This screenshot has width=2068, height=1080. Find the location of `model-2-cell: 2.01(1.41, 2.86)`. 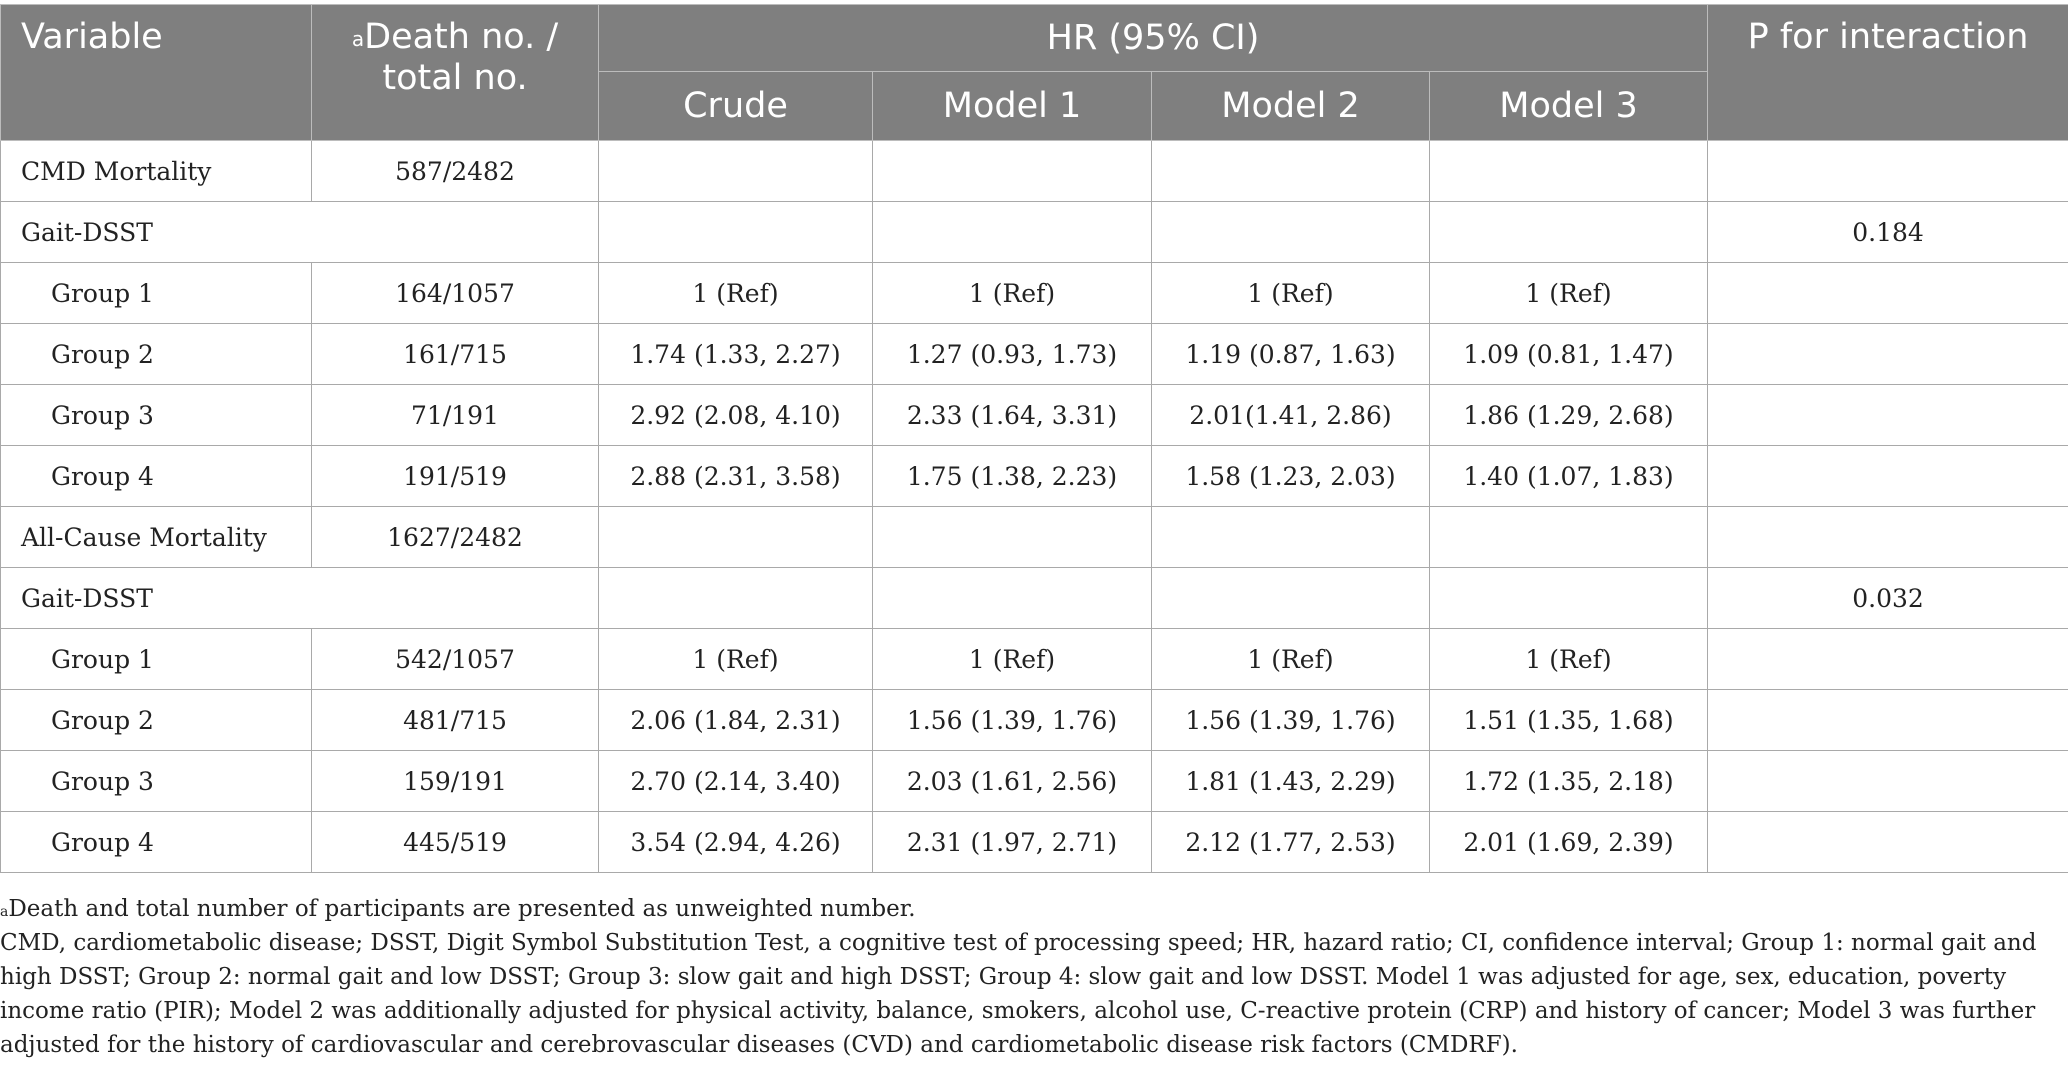

model-2-cell: 2.01(1.41, 2.86) is located at coordinates (1290, 415).